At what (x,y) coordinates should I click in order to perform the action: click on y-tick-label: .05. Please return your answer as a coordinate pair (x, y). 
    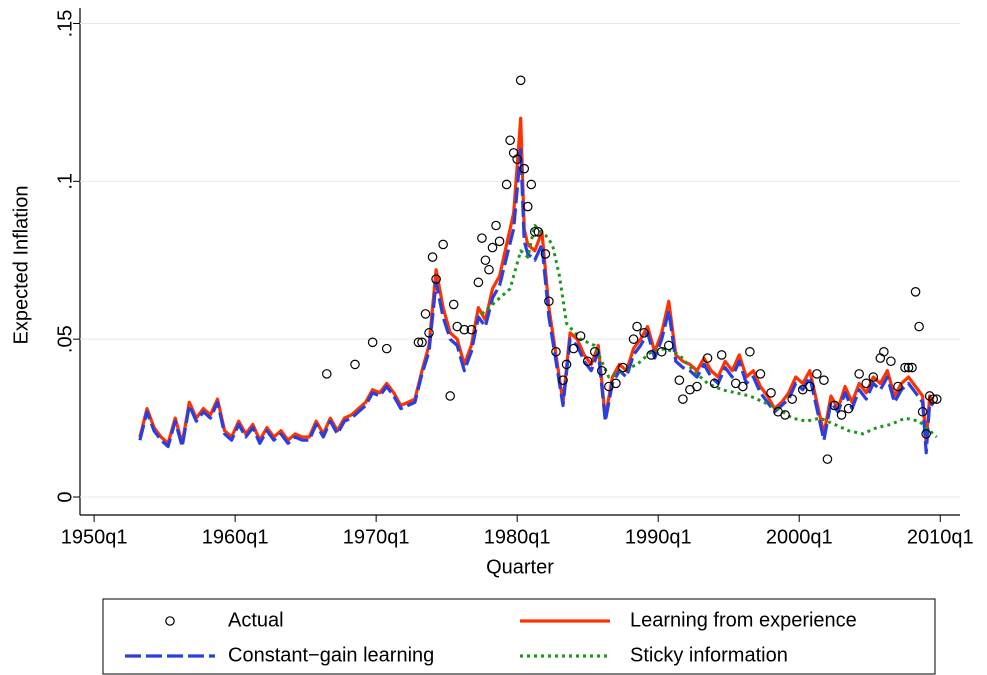
    Looking at the image, I should click on (65, 339).